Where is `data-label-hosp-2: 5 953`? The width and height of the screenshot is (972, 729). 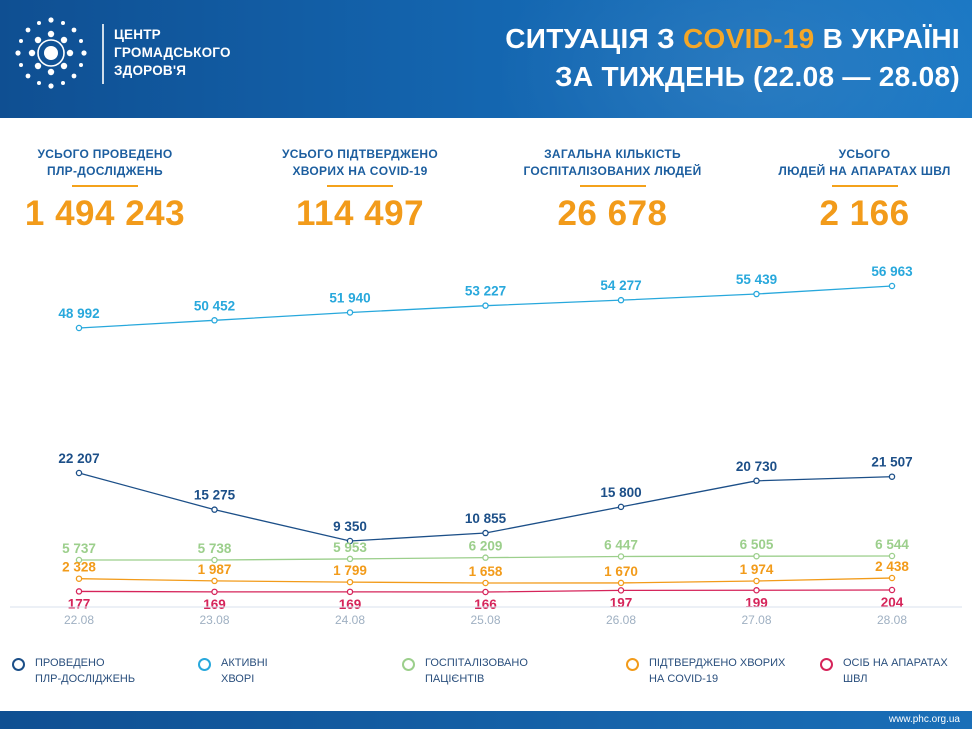 data-label-hosp-2: 5 953 is located at coordinates (350, 547).